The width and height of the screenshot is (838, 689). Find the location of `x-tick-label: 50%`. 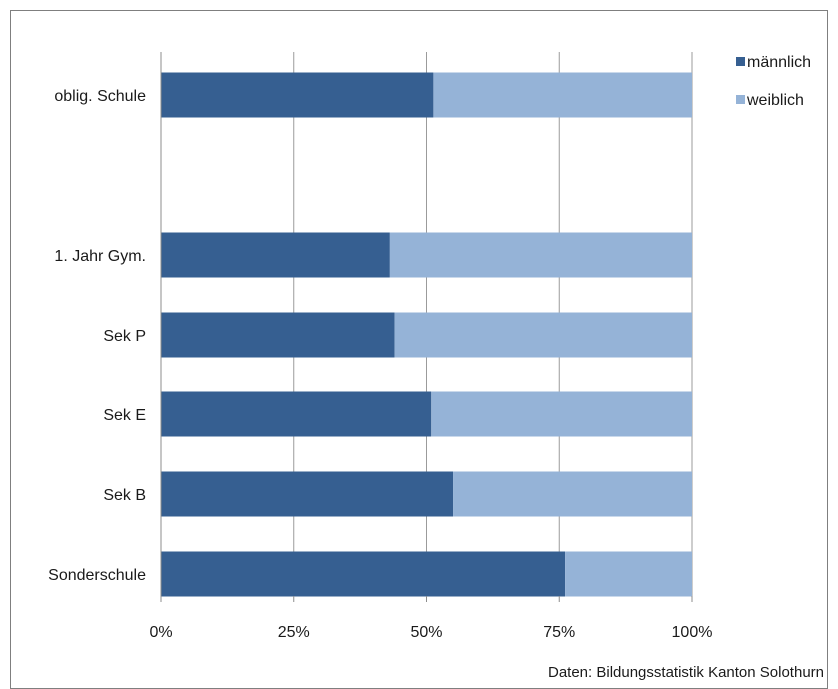

x-tick-label: 50% is located at coordinates (426, 632).